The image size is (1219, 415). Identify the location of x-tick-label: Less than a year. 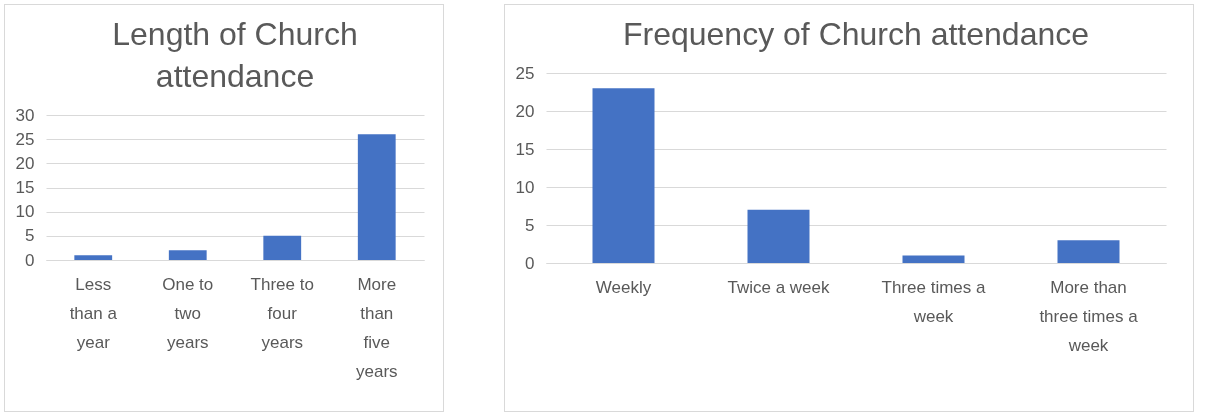
(93, 313).